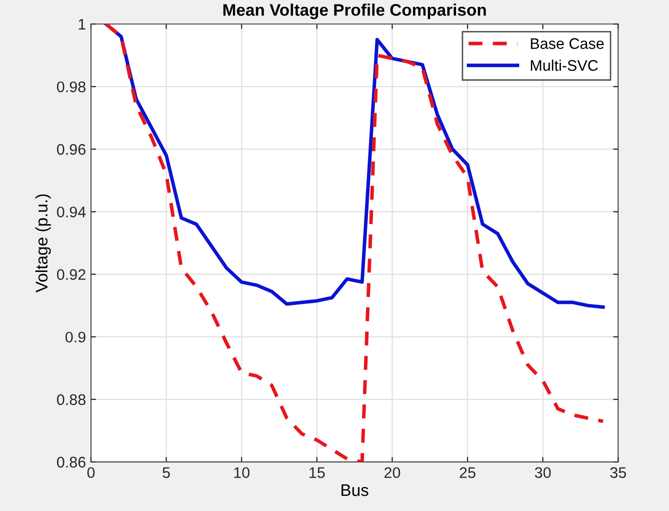  Describe the element at coordinates (71, 149) in the screenshot. I see `y-tick-label: 0.96` at that location.